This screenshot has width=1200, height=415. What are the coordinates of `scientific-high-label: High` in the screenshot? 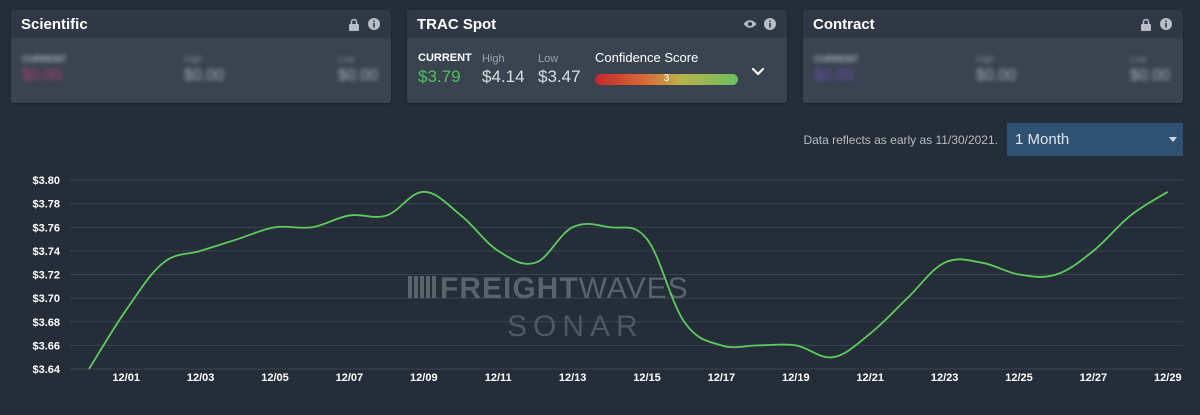 It's located at (193, 59).